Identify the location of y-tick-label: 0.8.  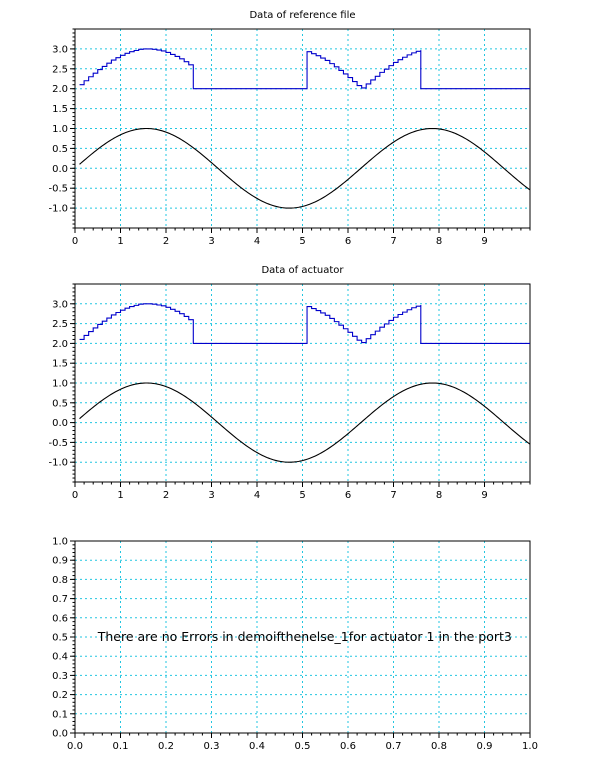
(60, 580).